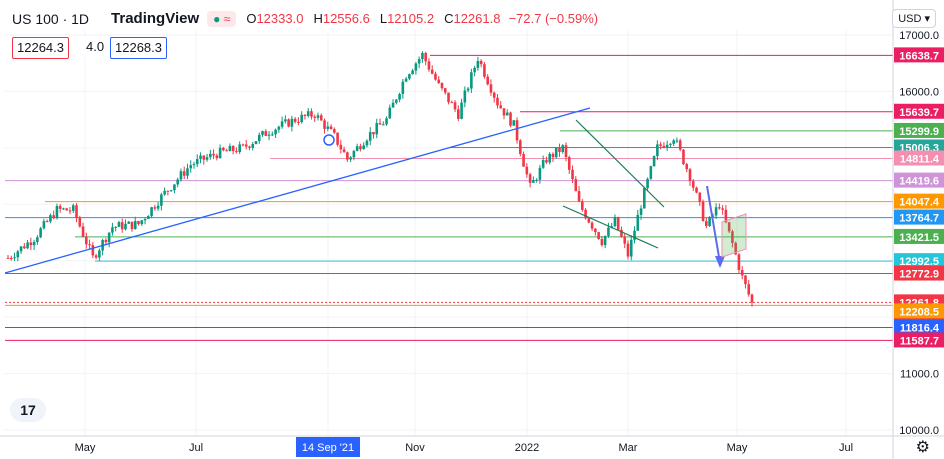 This screenshot has width=944, height=459. Describe the element at coordinates (737, 448) in the screenshot. I see `x-tick-label: May` at that location.